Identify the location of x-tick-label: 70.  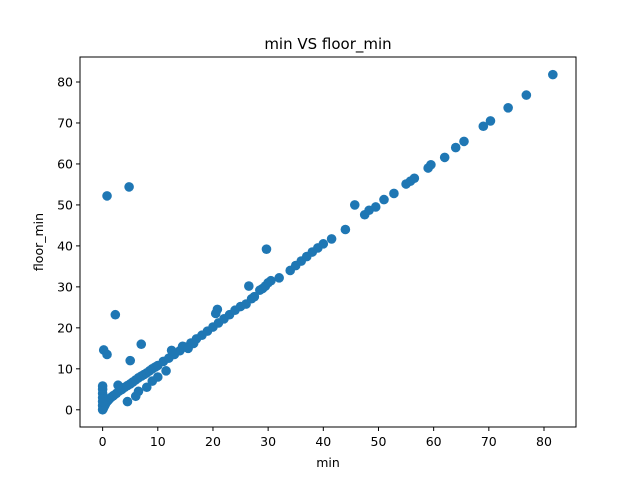
(489, 441).